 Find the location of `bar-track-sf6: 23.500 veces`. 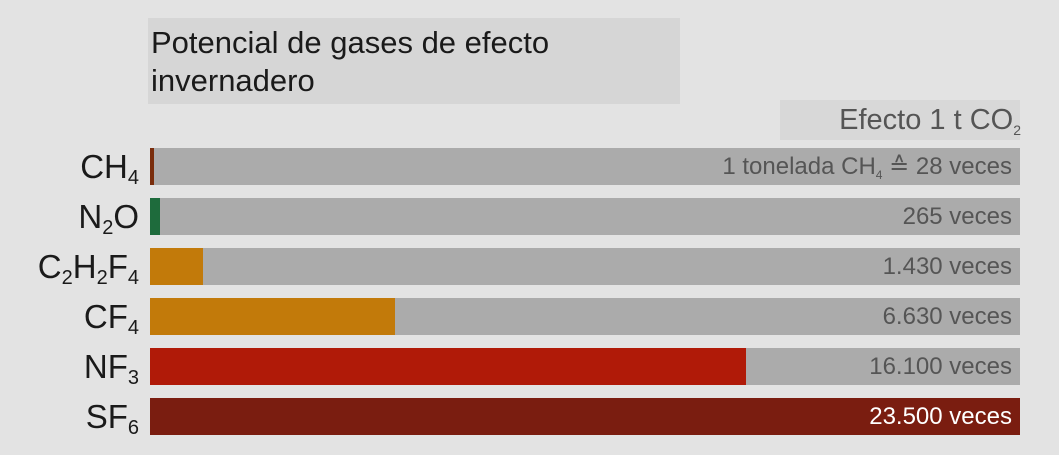

bar-track-sf6: 23.500 veces is located at coordinates (585, 416).